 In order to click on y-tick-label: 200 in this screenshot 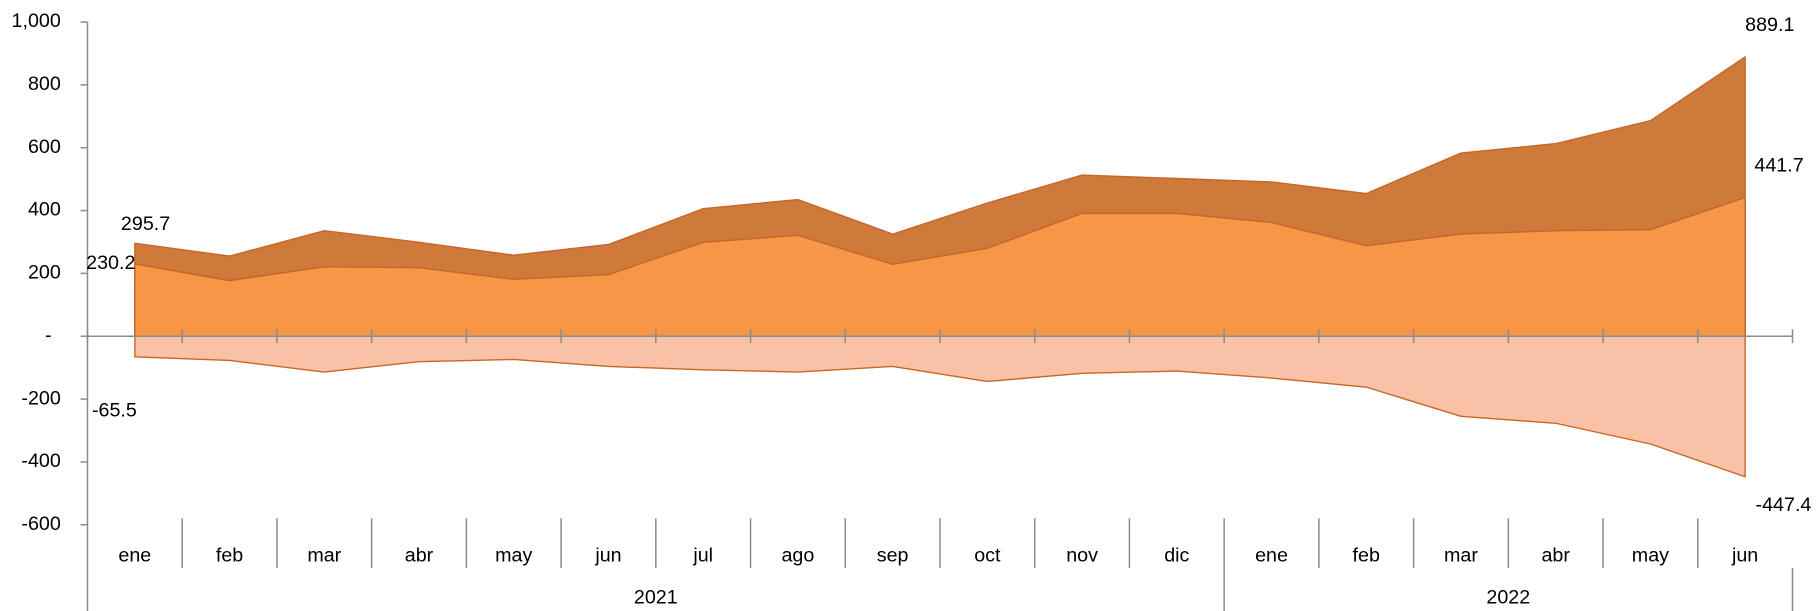, I will do `click(44, 273)`.